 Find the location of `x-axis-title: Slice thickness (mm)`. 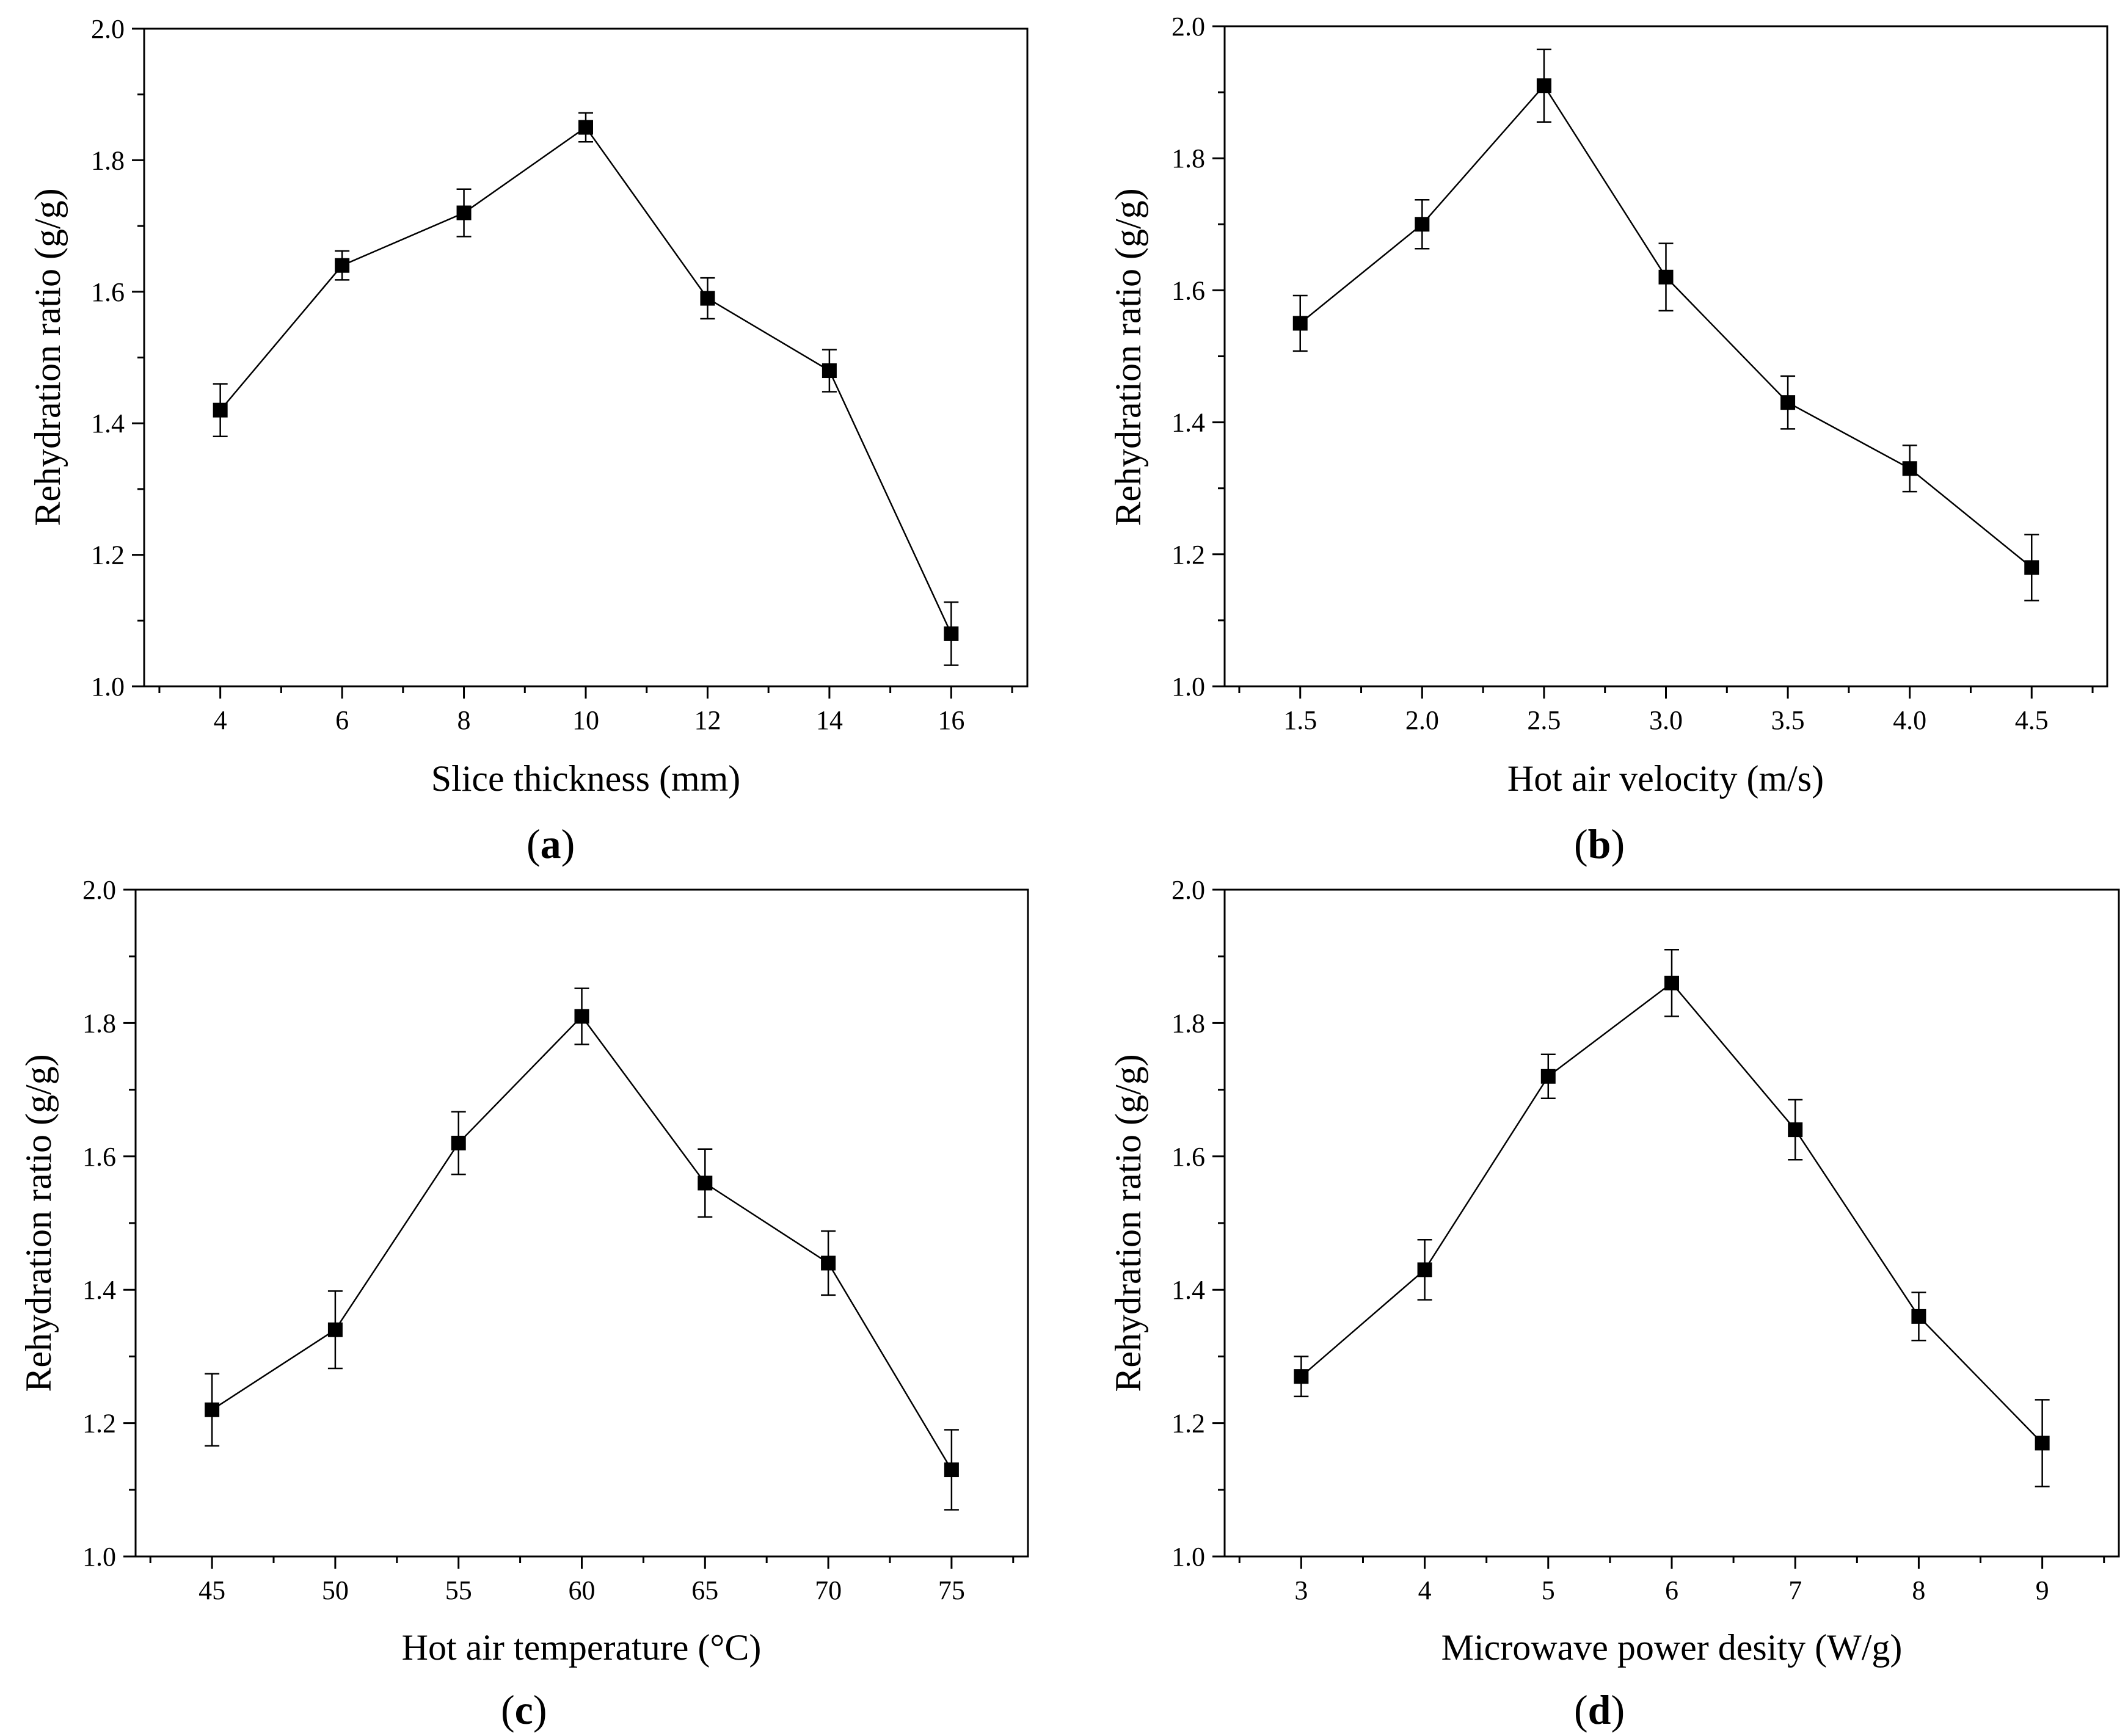

x-axis-title: Slice thickness (mm) is located at coordinates (586, 779).